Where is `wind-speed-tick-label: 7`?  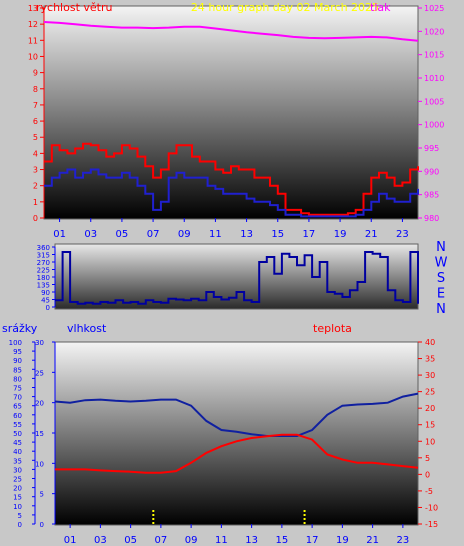
wind-speed-tick-label: 7 is located at coordinates (35, 105).